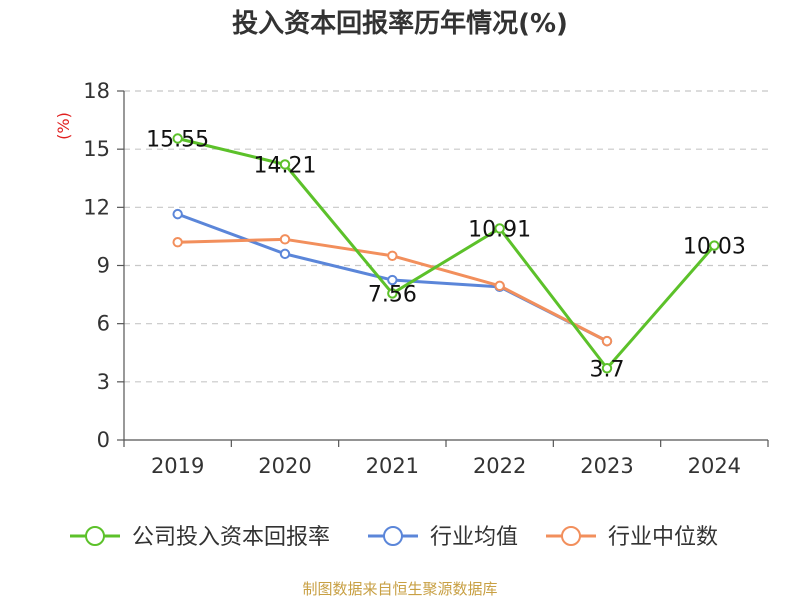 The height and width of the screenshot is (600, 800). I want to click on data-label: 15.55, so click(177, 140).